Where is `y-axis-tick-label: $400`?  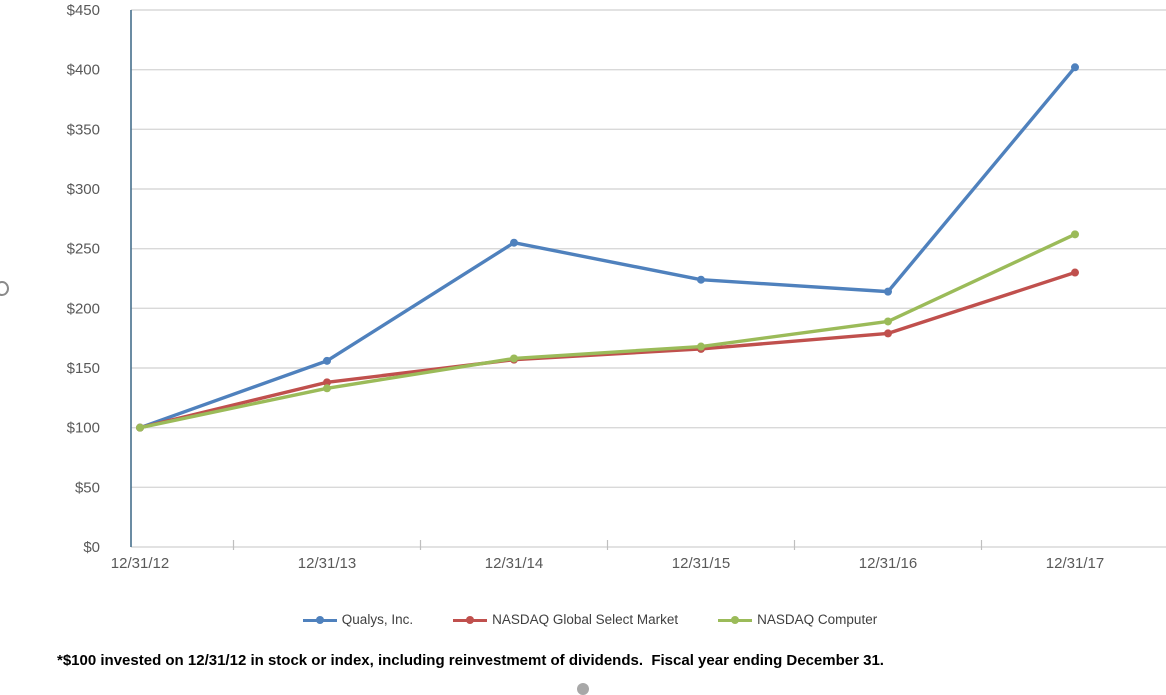 y-axis-tick-label: $400 is located at coordinates (83, 70).